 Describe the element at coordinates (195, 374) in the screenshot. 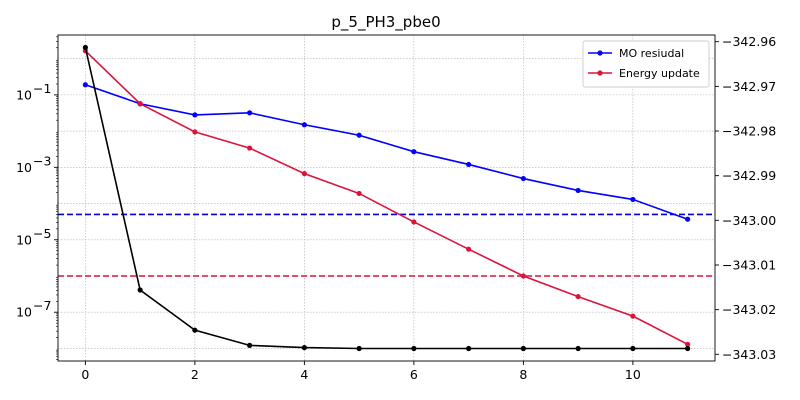

I see `x-tick-label: 2` at that location.